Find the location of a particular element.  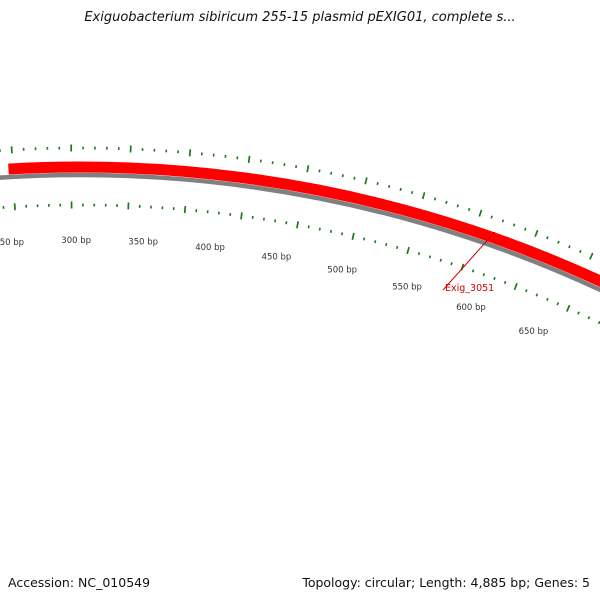

accession-text: Accession: NC_010549 is located at coordinates (79, 582).